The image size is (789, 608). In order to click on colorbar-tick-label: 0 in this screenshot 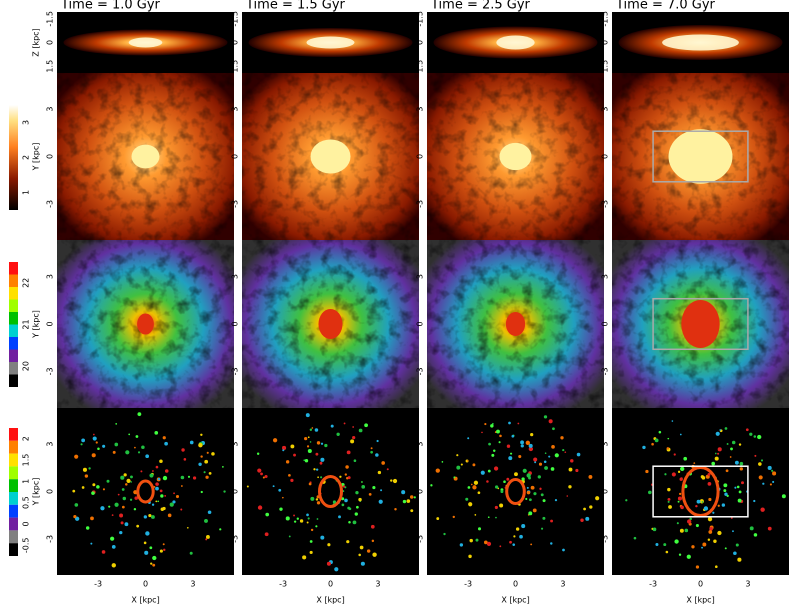, I will do `click(26, 523)`.